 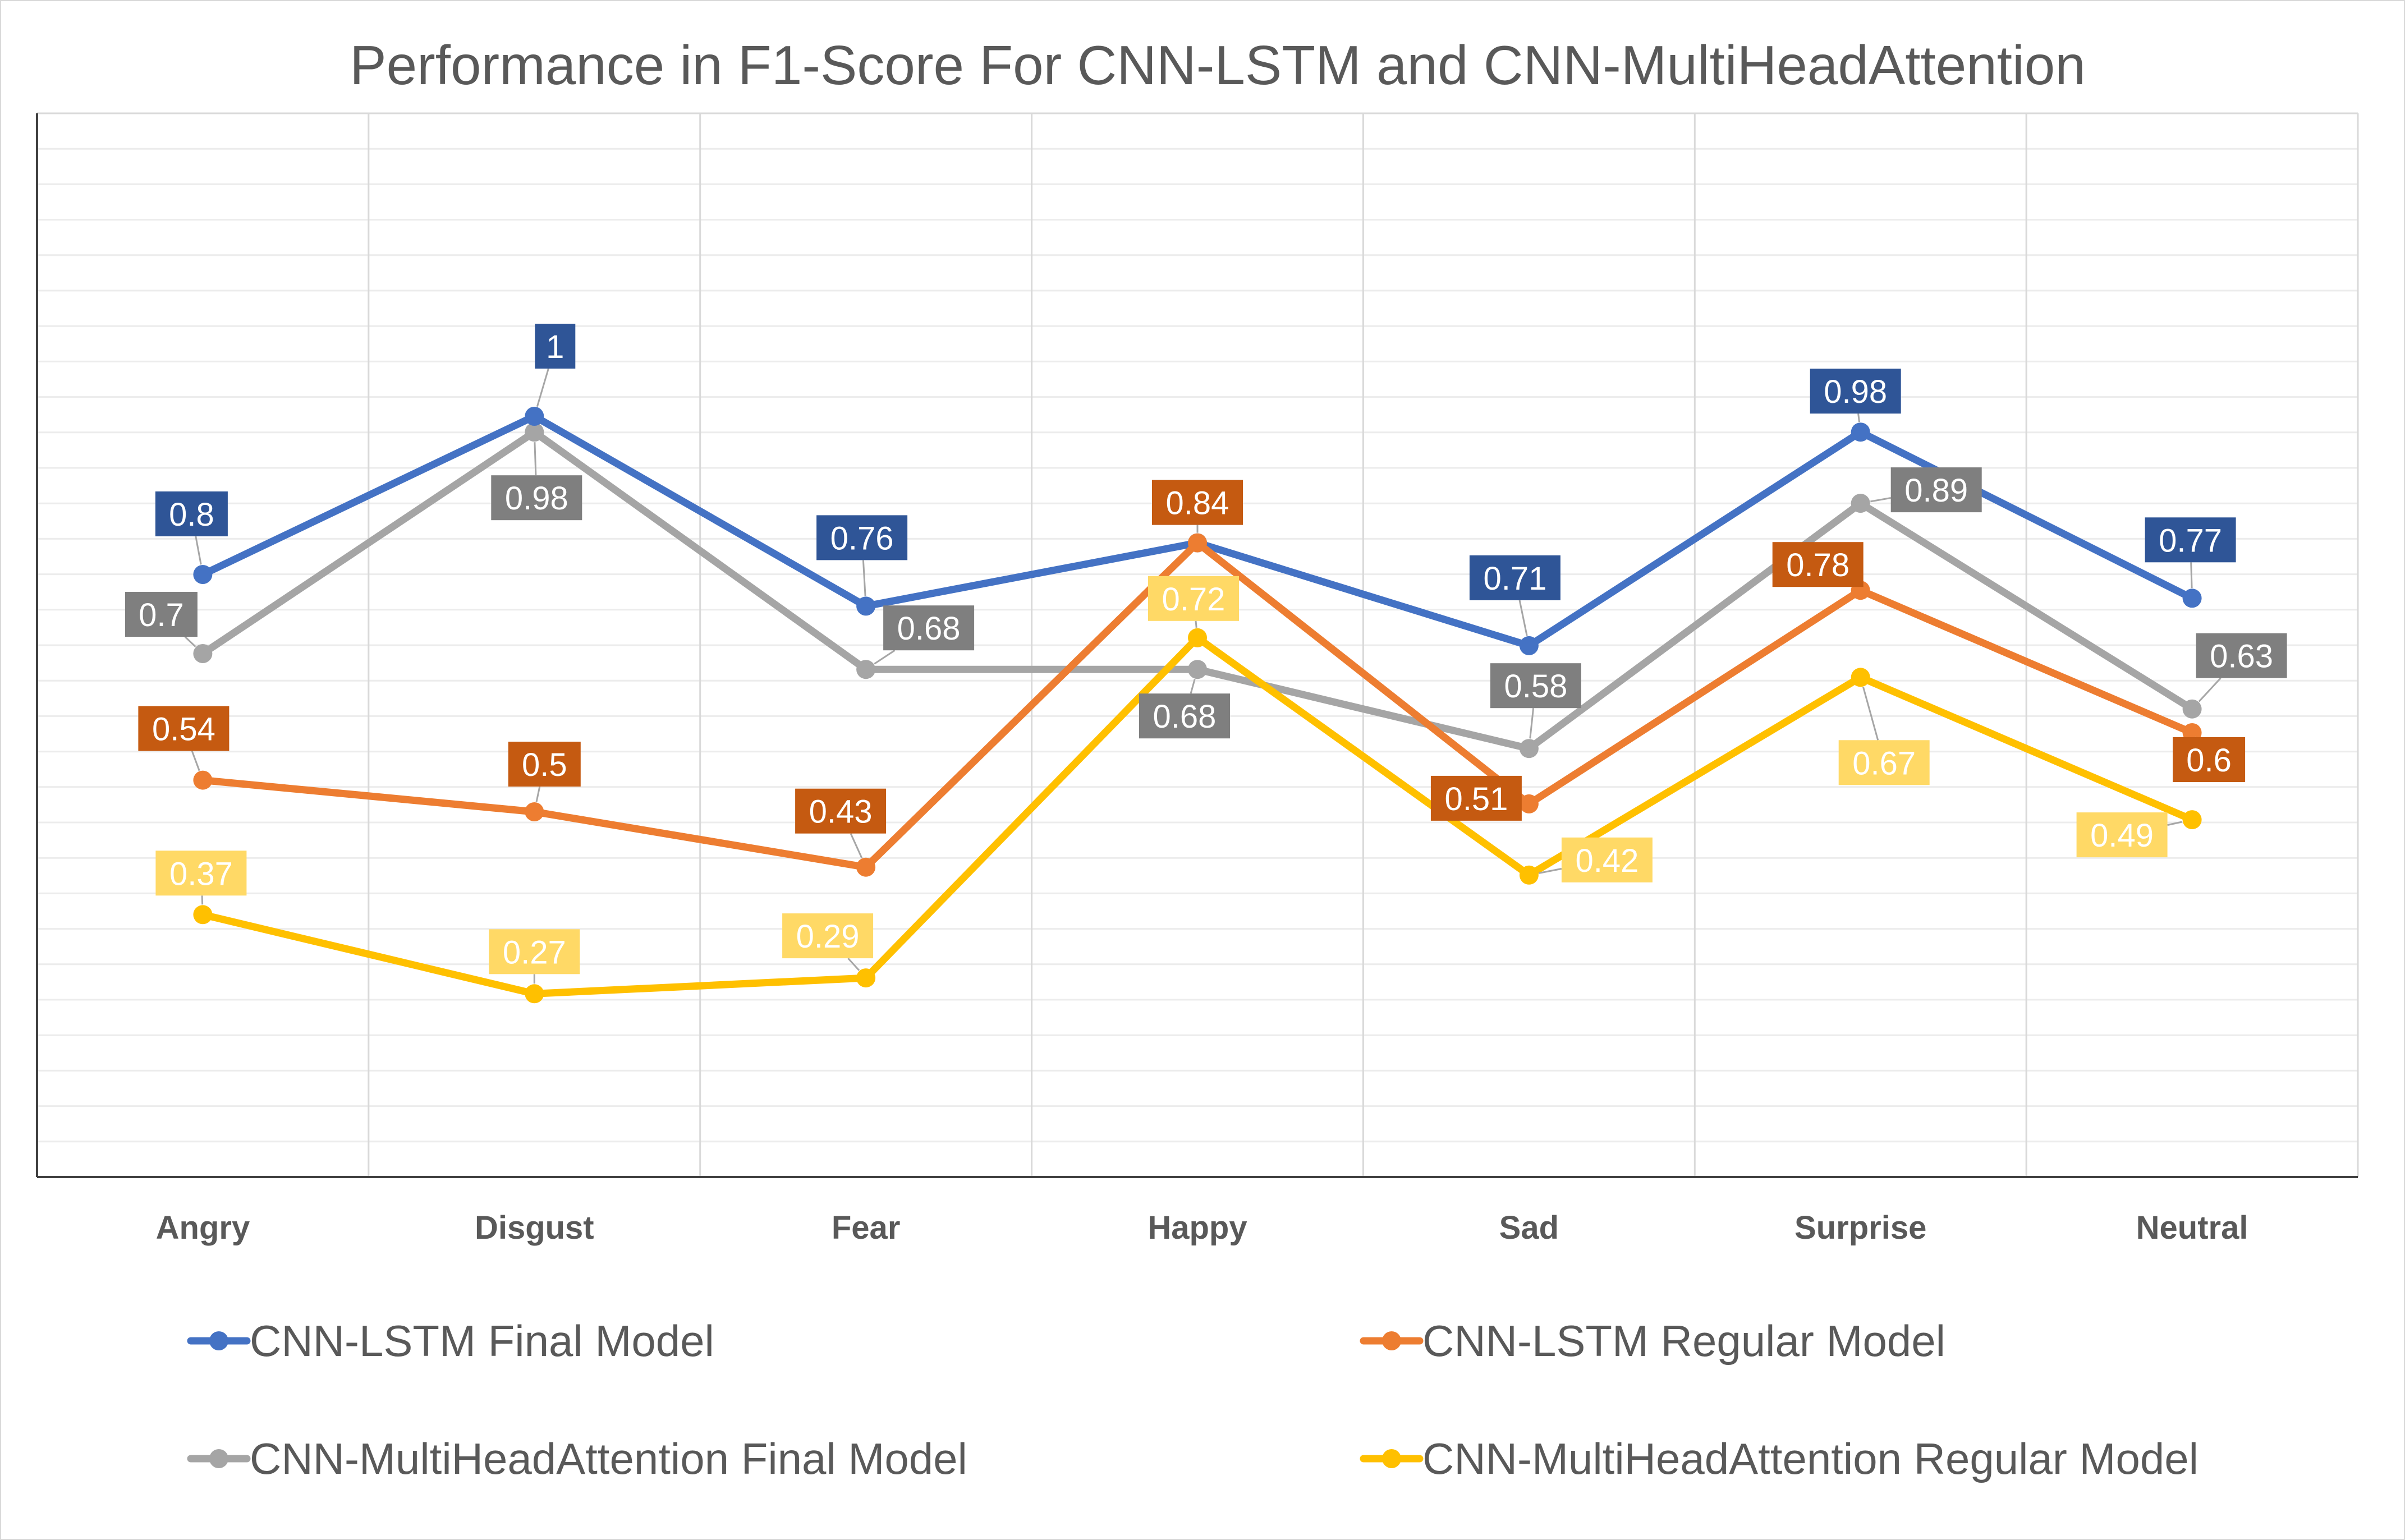 I want to click on data-label: 0.77, so click(x=2190, y=553).